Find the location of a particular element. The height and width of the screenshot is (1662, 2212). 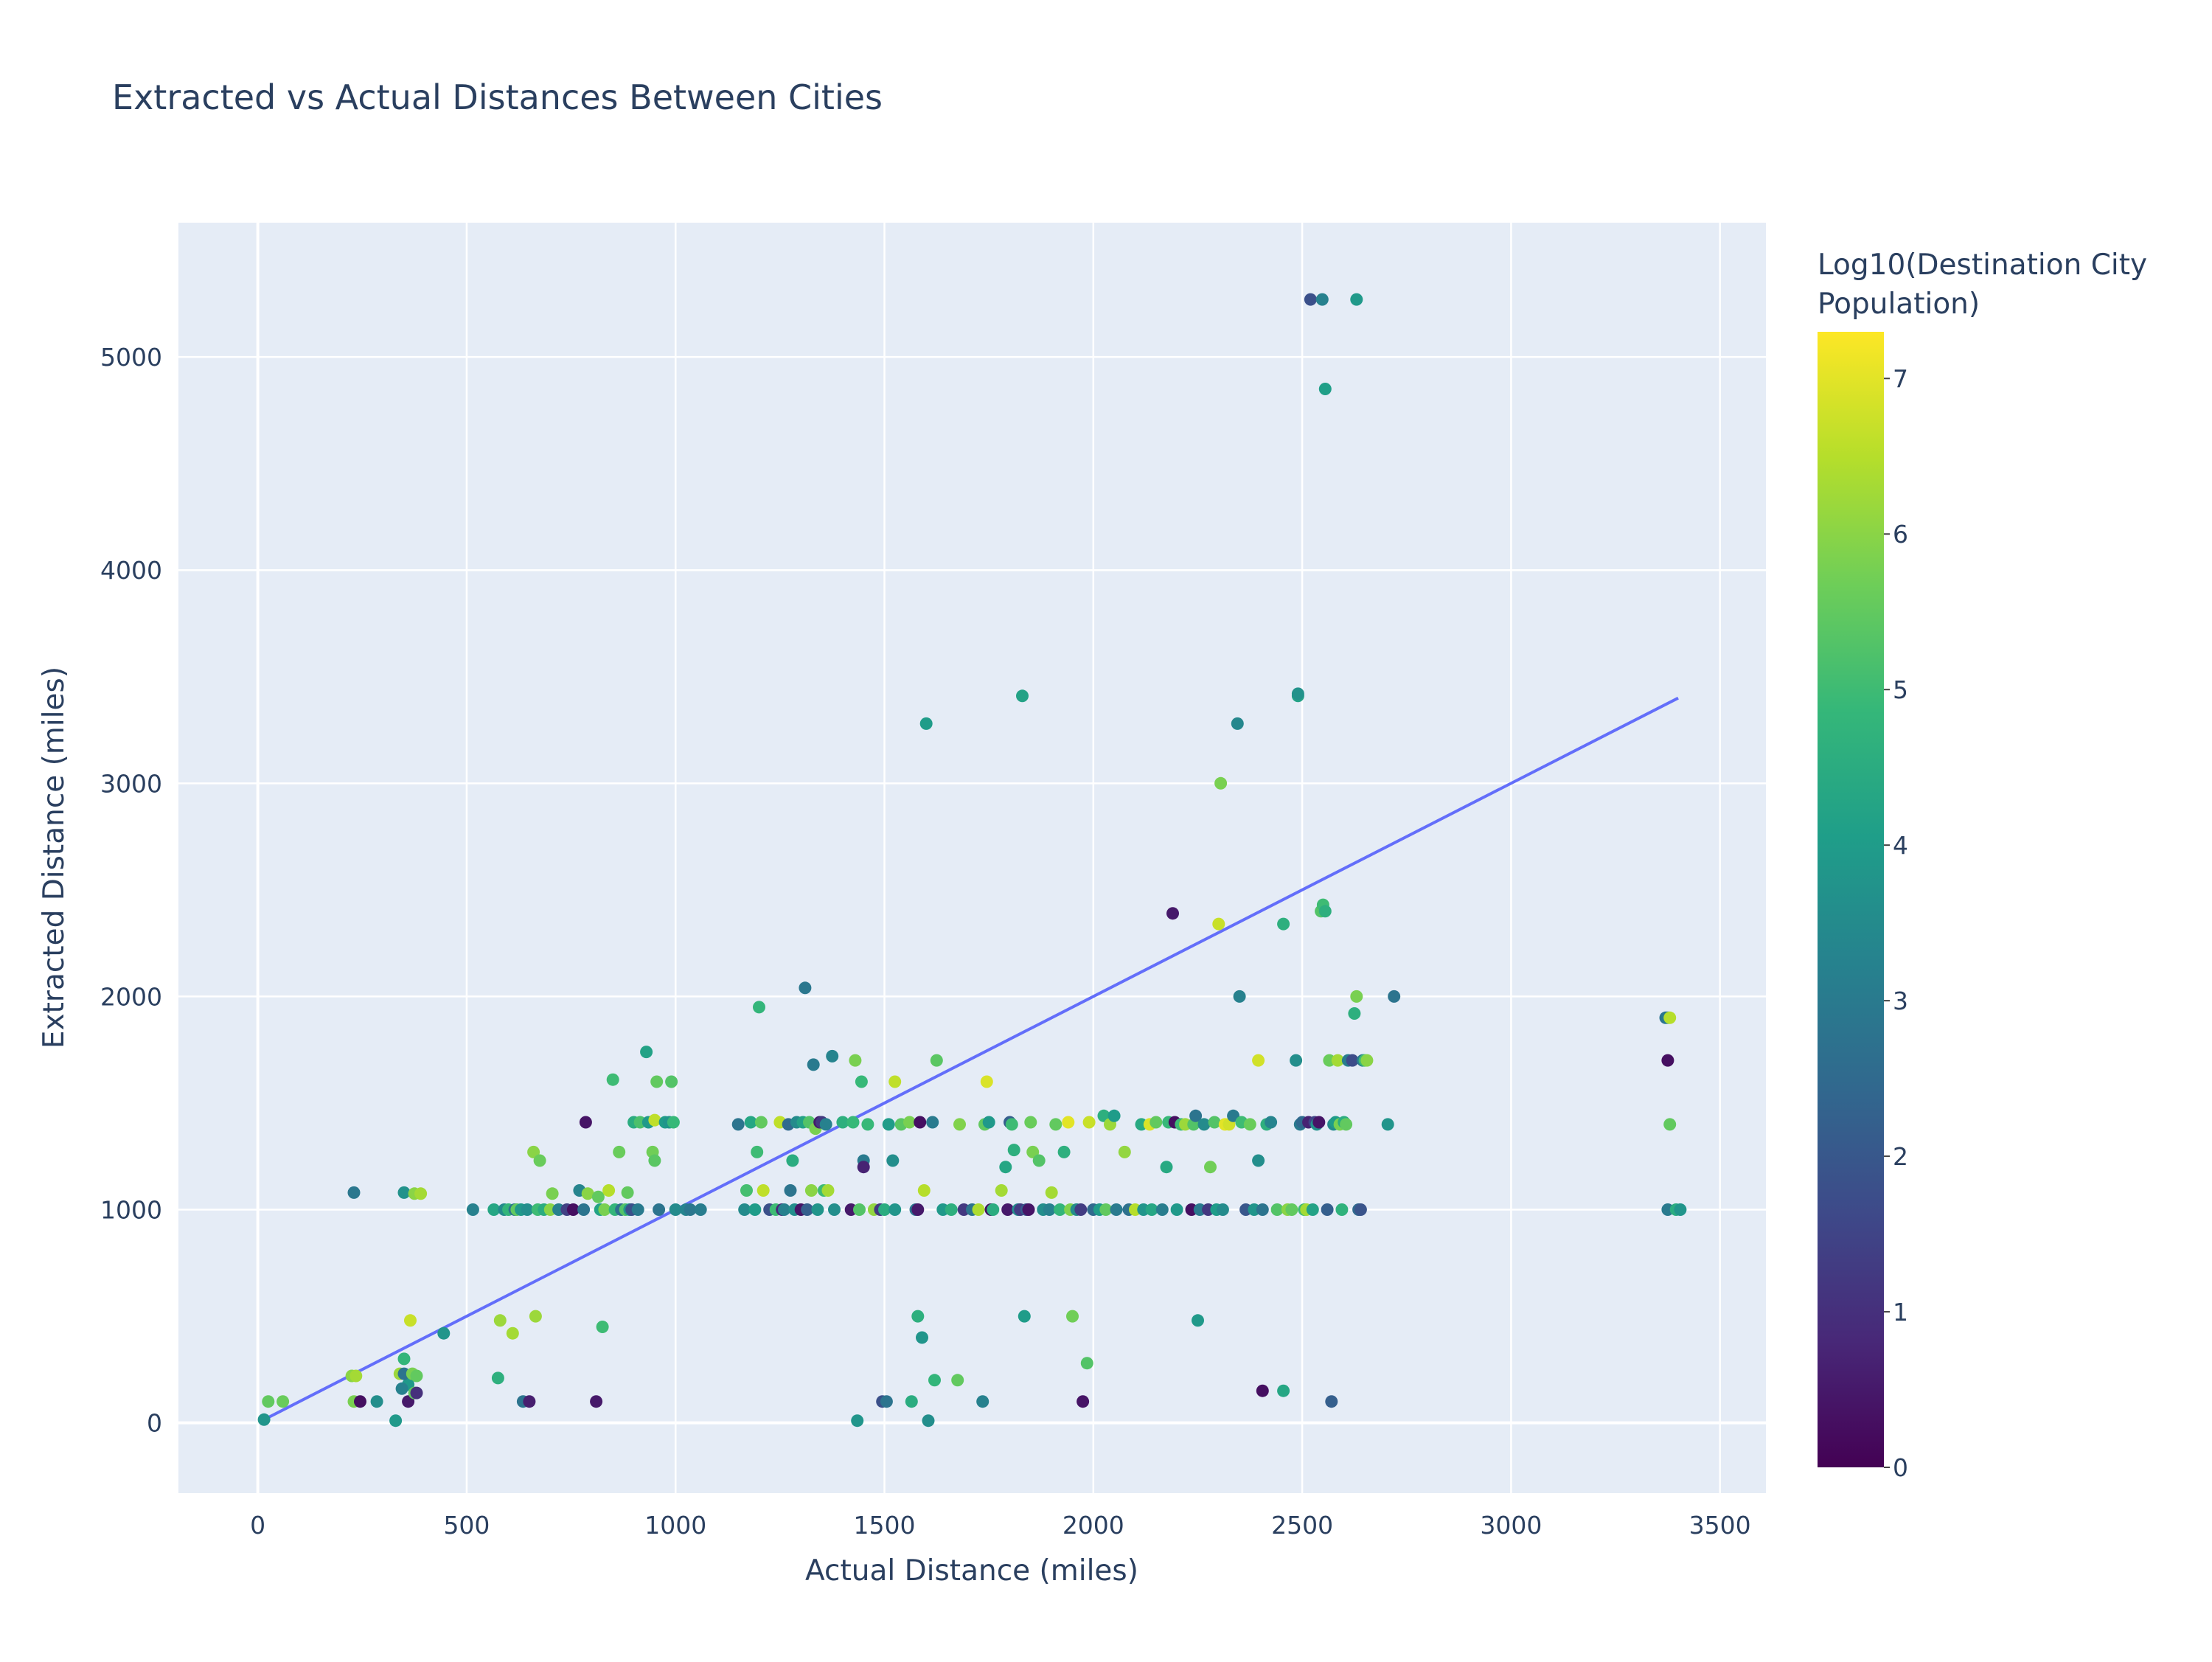

y-tick-label: 2000 is located at coordinates (131, 997).